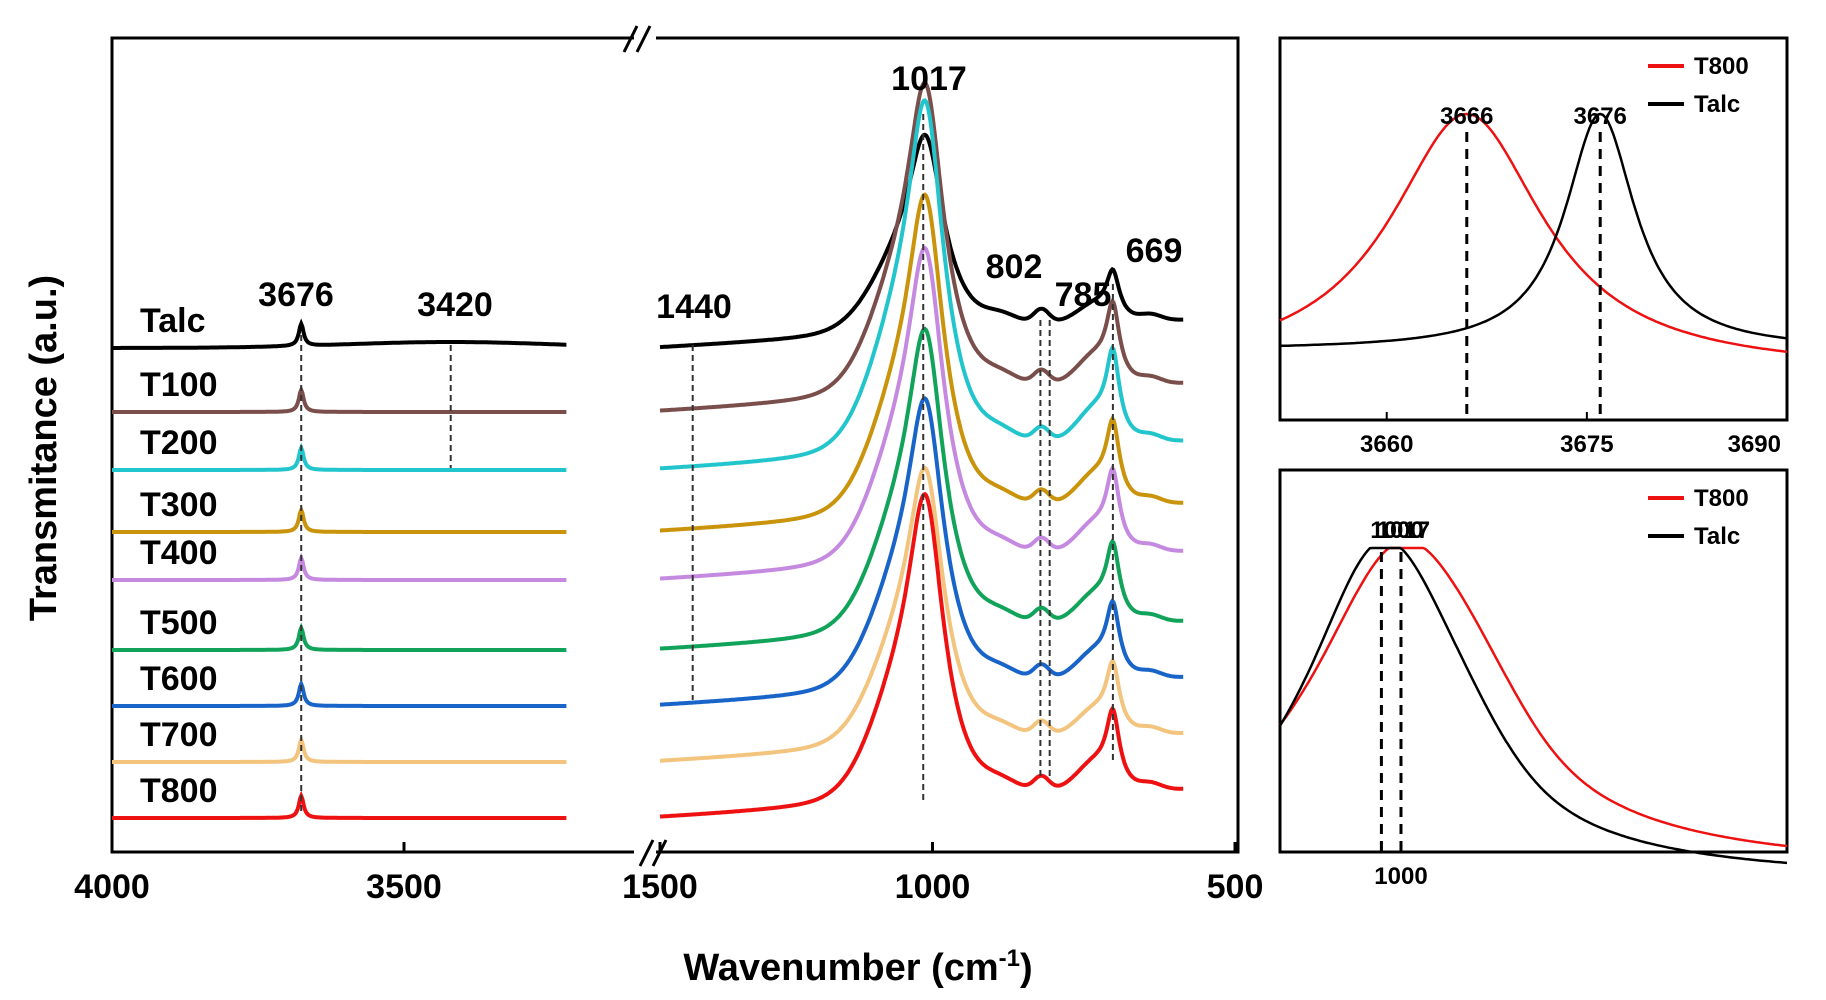 The image size is (1826, 1000). Describe the element at coordinates (1386, 444) in the screenshot. I see `inset-oh-tick-label: 3660` at that location.